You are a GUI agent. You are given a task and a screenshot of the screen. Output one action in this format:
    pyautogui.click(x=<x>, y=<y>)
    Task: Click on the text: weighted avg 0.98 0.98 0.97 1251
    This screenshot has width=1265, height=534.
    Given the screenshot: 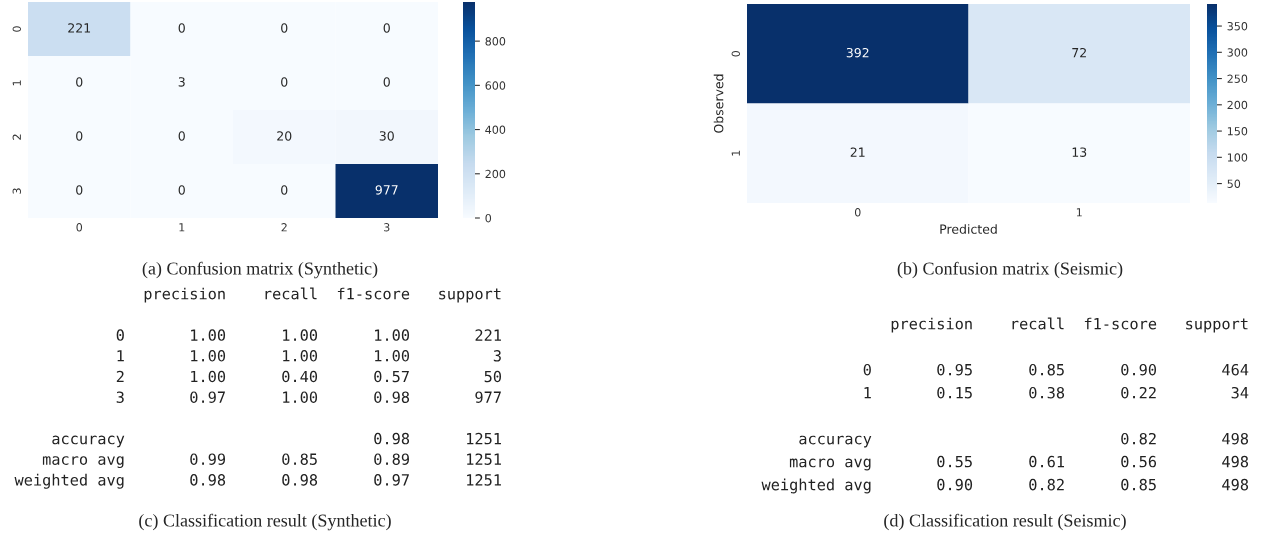 What is the action you would take?
    pyautogui.click(x=257, y=481)
    